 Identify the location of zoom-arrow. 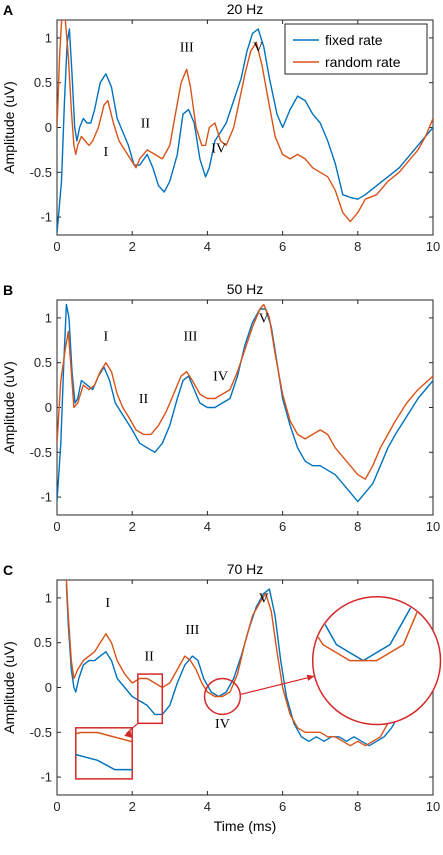
(277, 685).